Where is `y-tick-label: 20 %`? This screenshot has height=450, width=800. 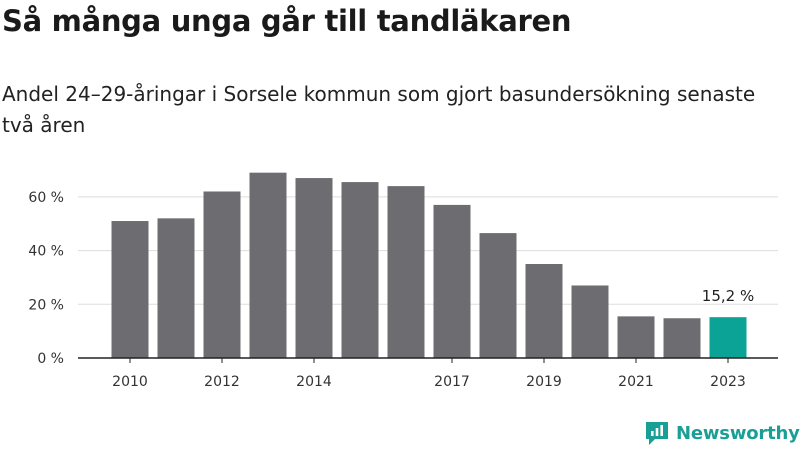
y-tick-label: 20 % is located at coordinates (46, 305).